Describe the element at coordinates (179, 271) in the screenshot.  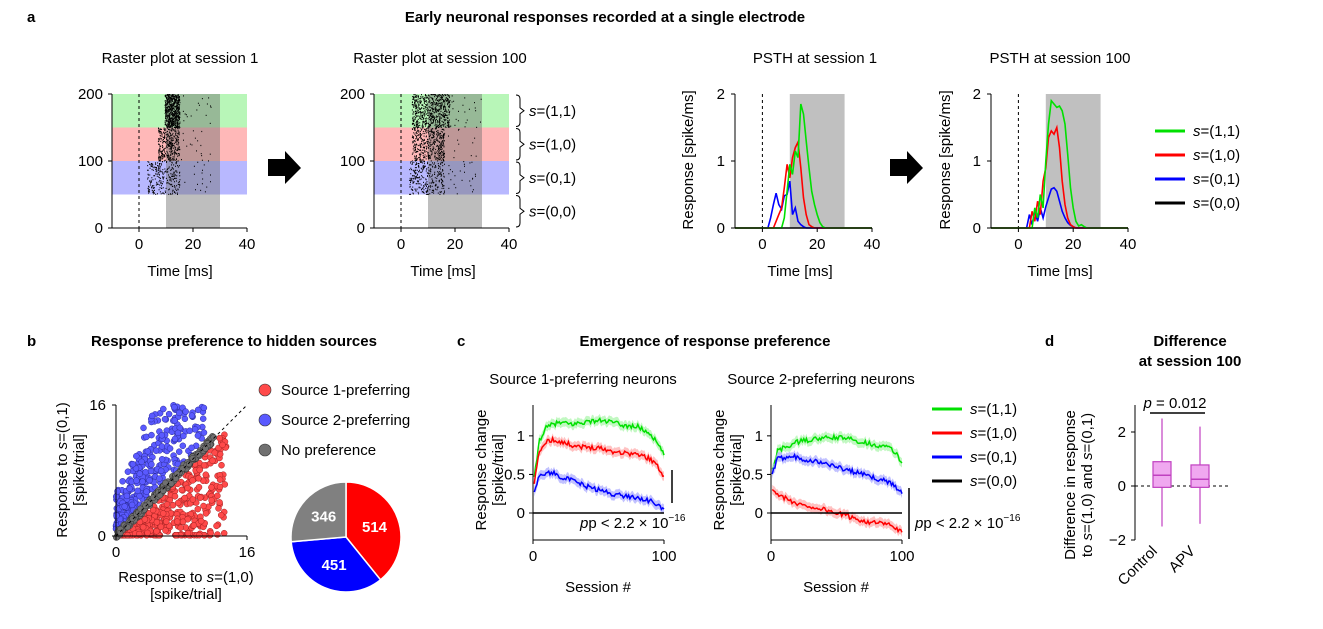
I see `raster1-xlabel: Time [ms]` at that location.